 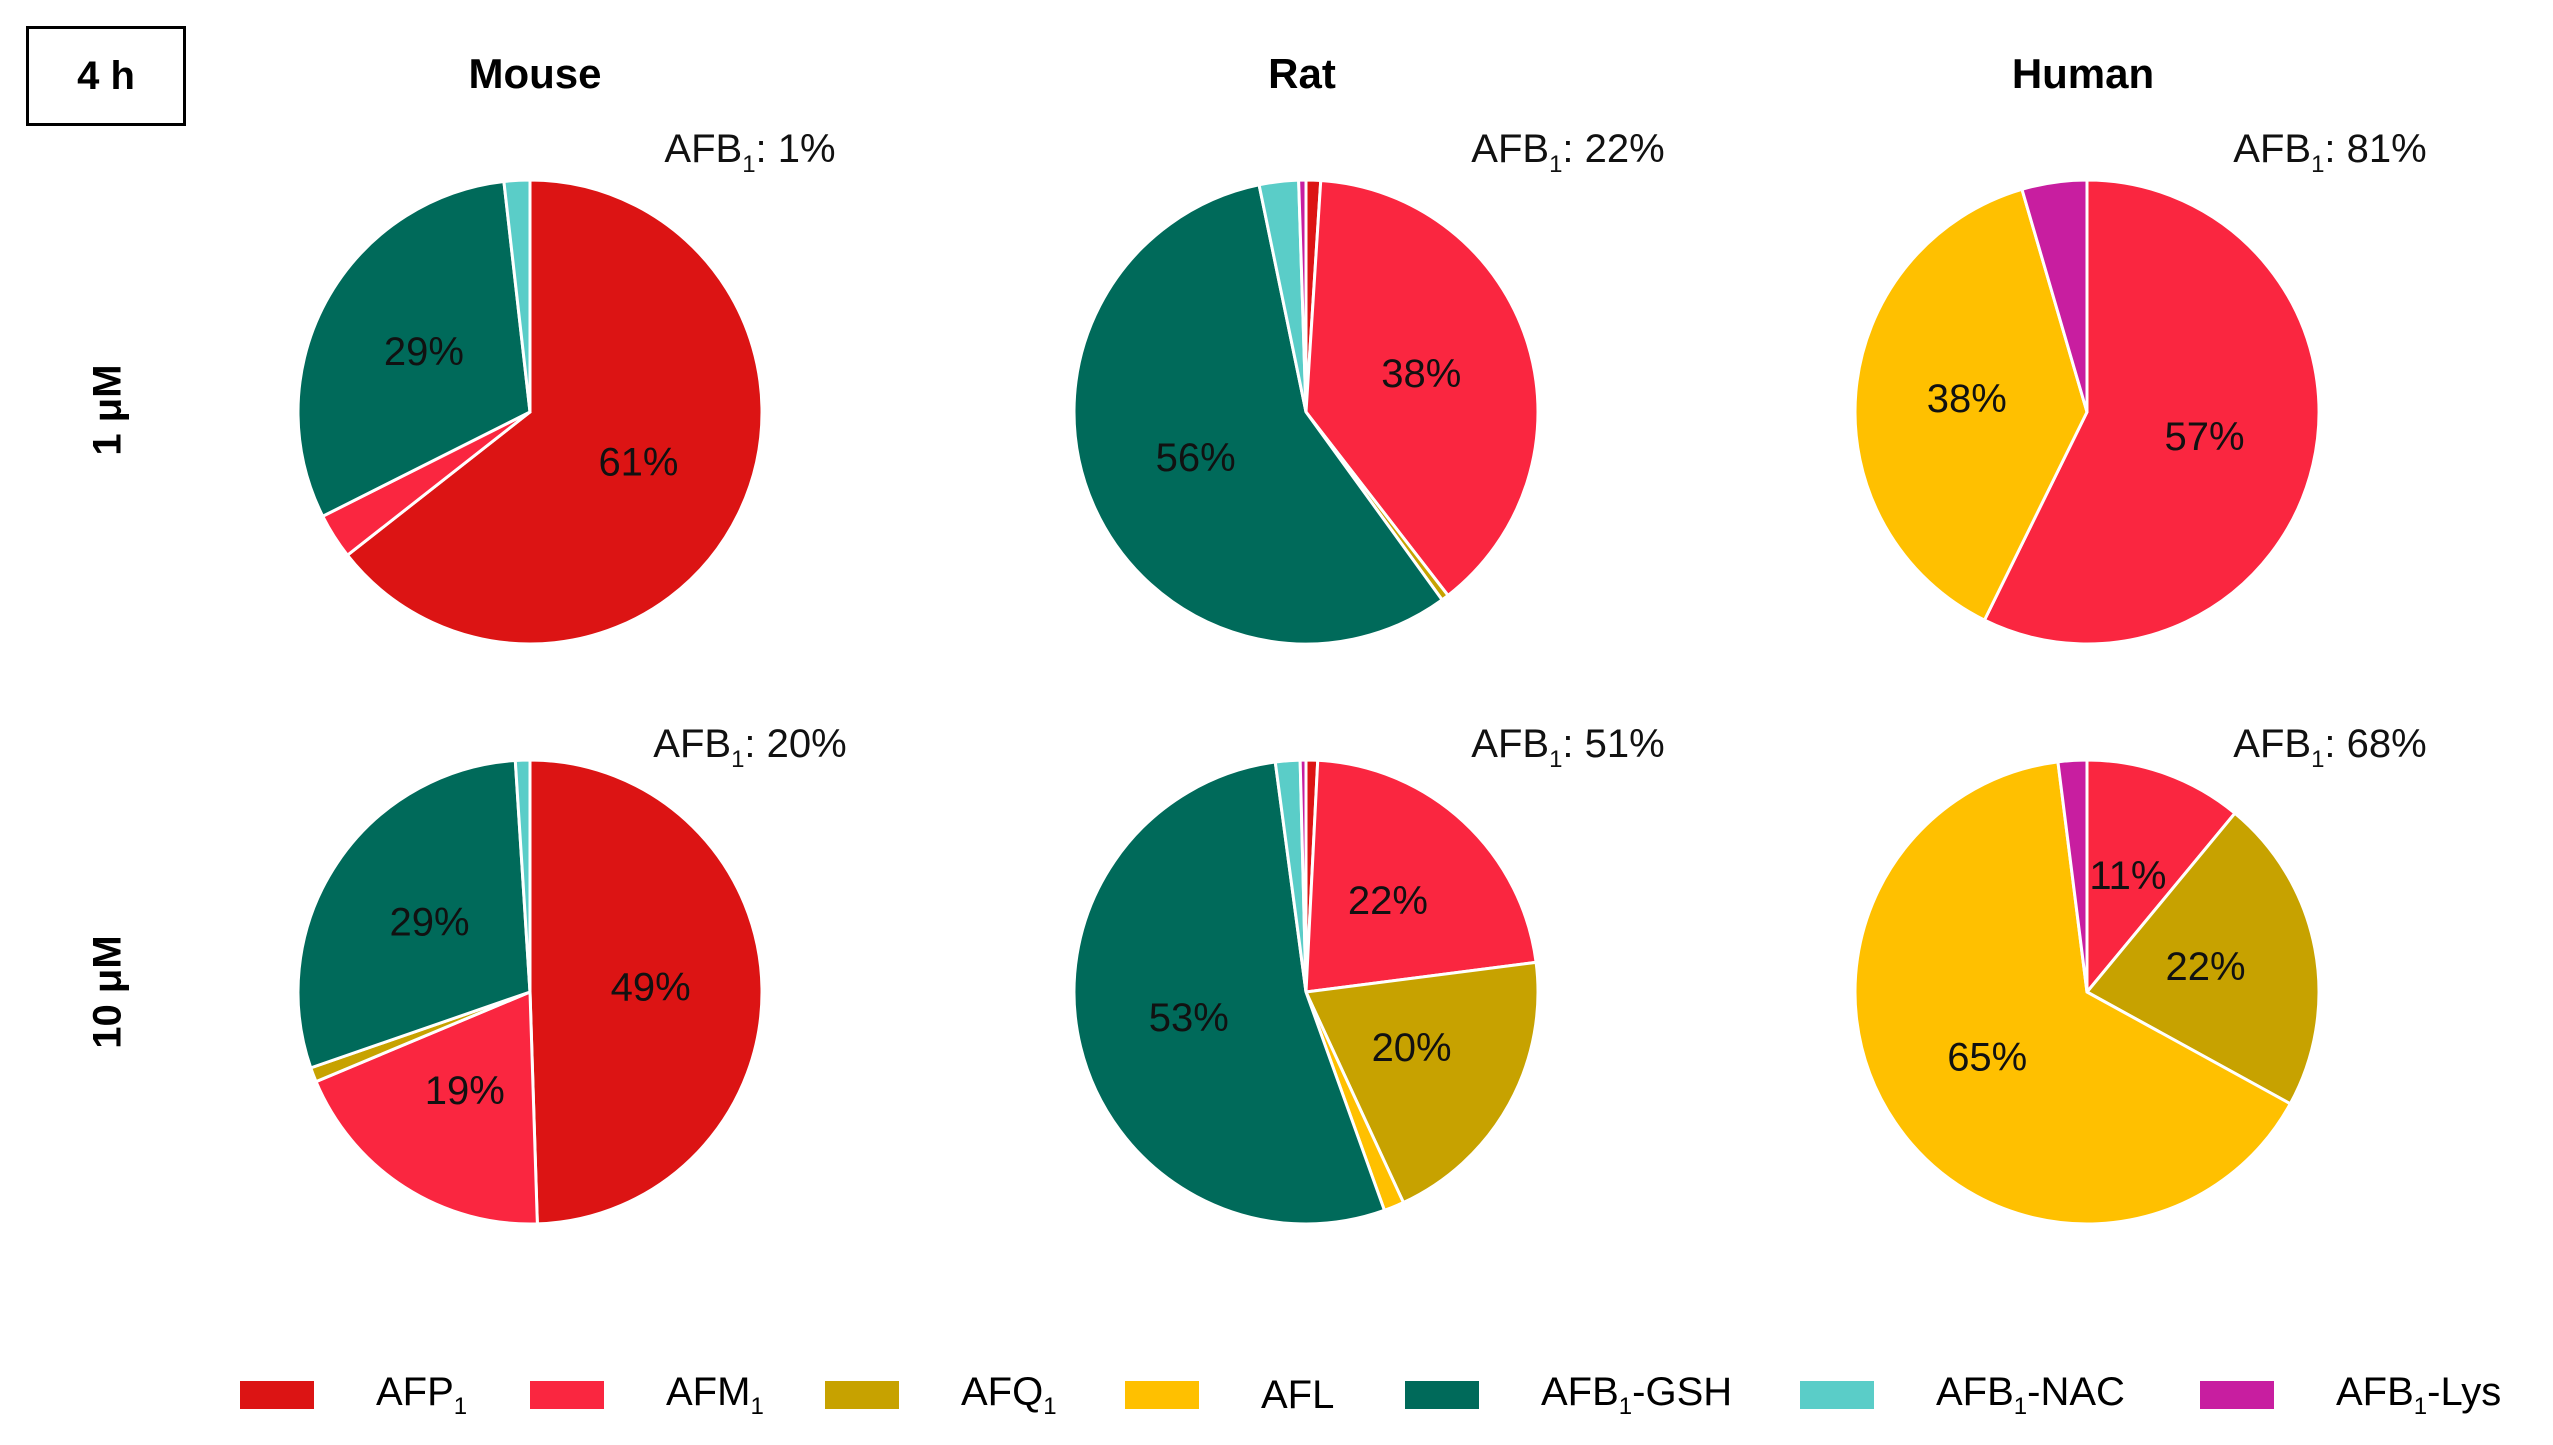 I want to click on legend-item-afb1-lys: AFB1-Lys, so click(x=2350, y=1395).